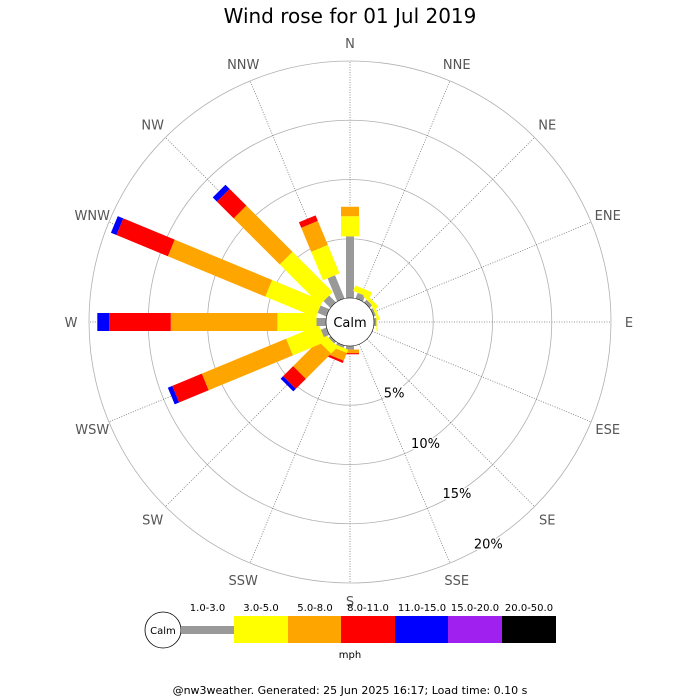  What do you see at coordinates (425, 444) in the screenshot?
I see `ring-label: 10%` at bounding box center [425, 444].